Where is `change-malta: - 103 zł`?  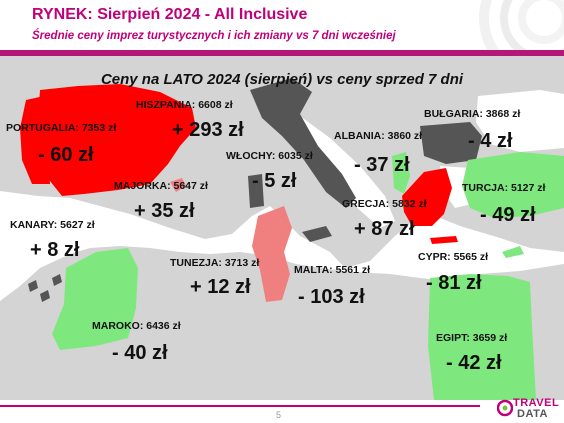
change-malta: - 103 zł is located at coordinates (331, 297).